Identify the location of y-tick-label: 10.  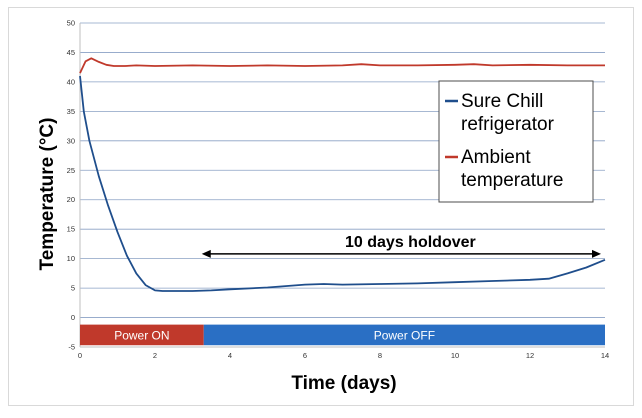
(71, 258).